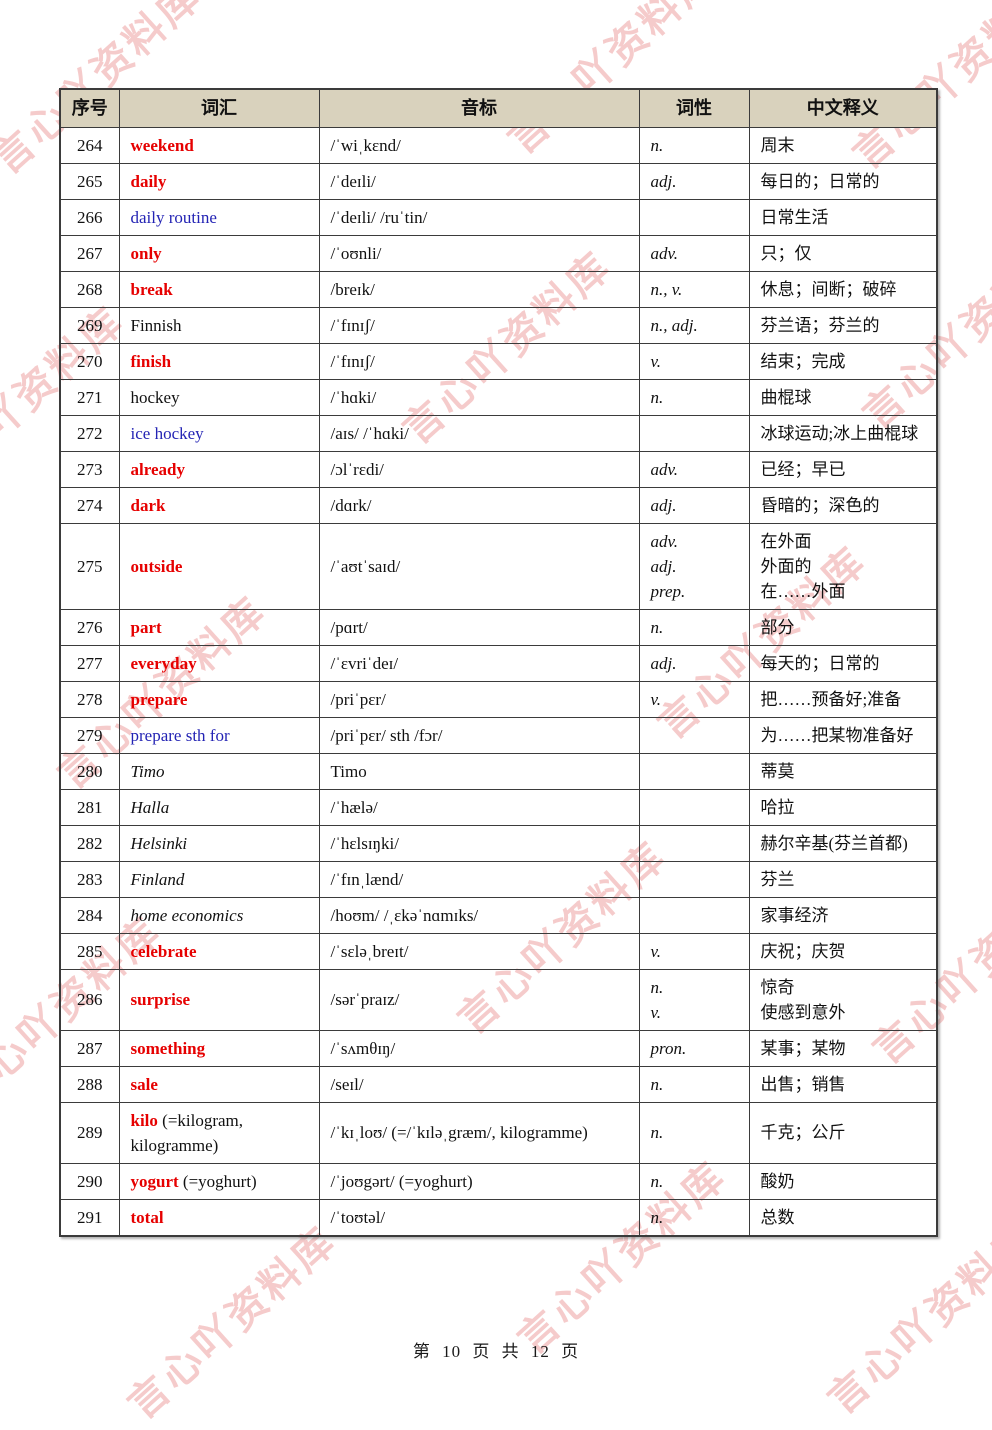 Image resolution: width=992 pixels, height=1430 pixels. I want to click on cell-number: 269, so click(89, 325).